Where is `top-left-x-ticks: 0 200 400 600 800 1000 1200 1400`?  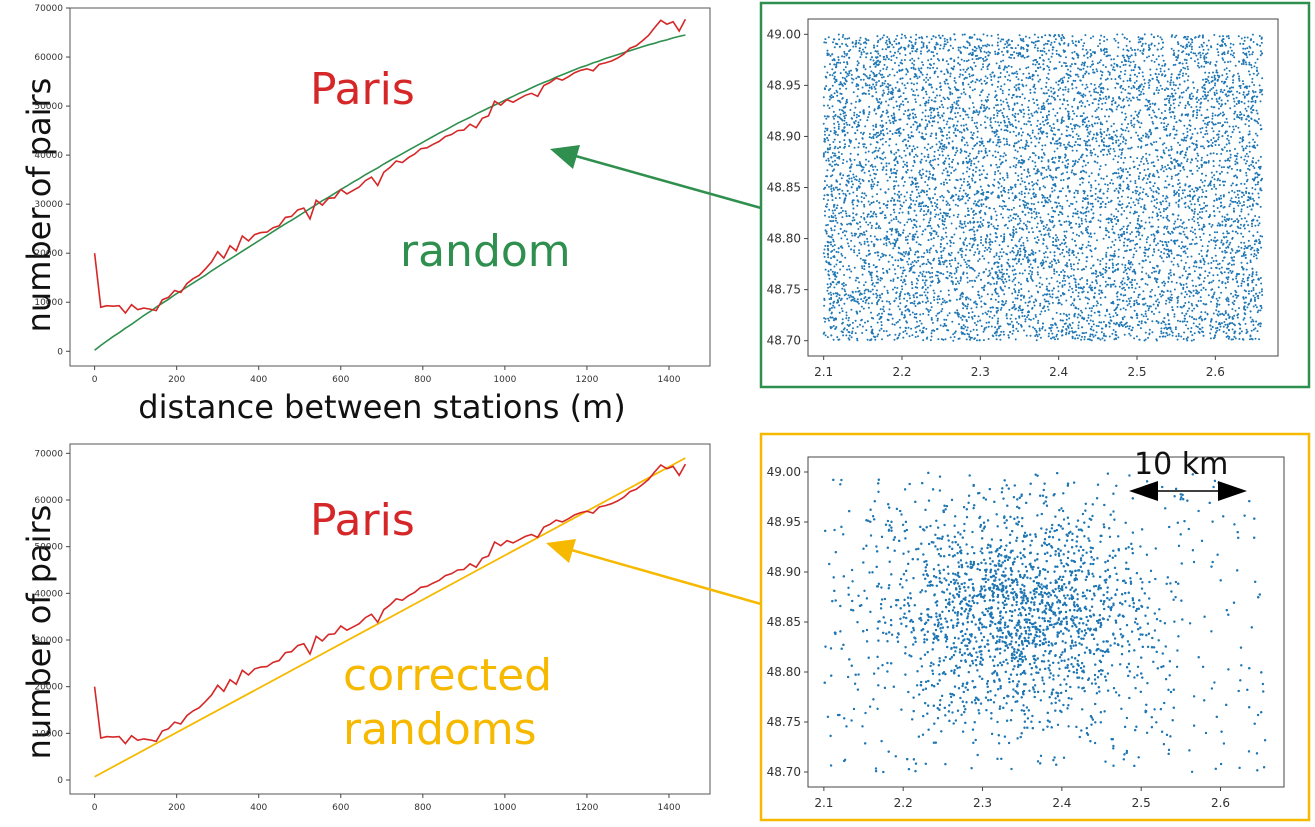
top-left-x-ticks: 0 200 400 600 800 1000 1200 1400 is located at coordinates (386, 375).